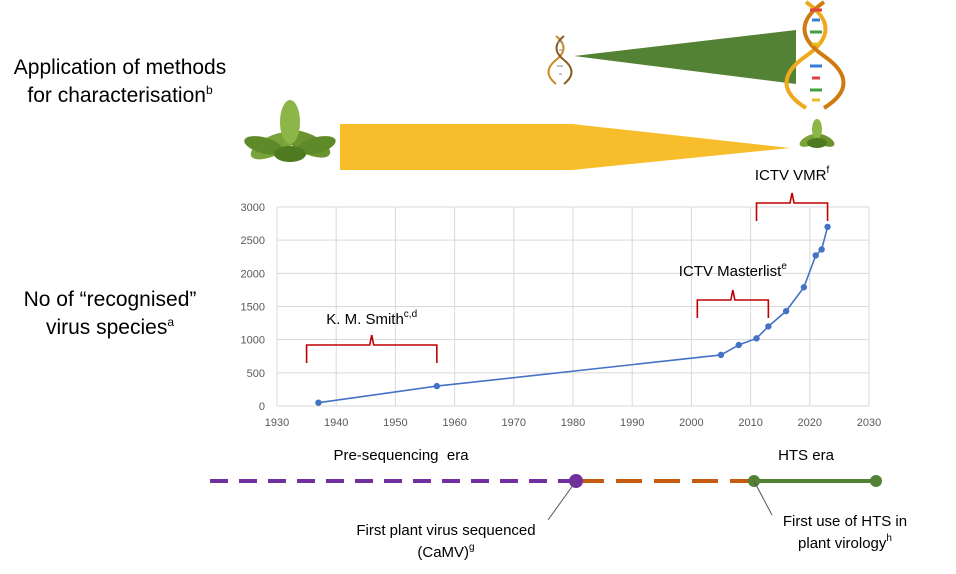 This screenshot has height=574, width=956. Describe the element at coordinates (336, 423) in the screenshot. I see `x-tick-label: 1940` at that location.